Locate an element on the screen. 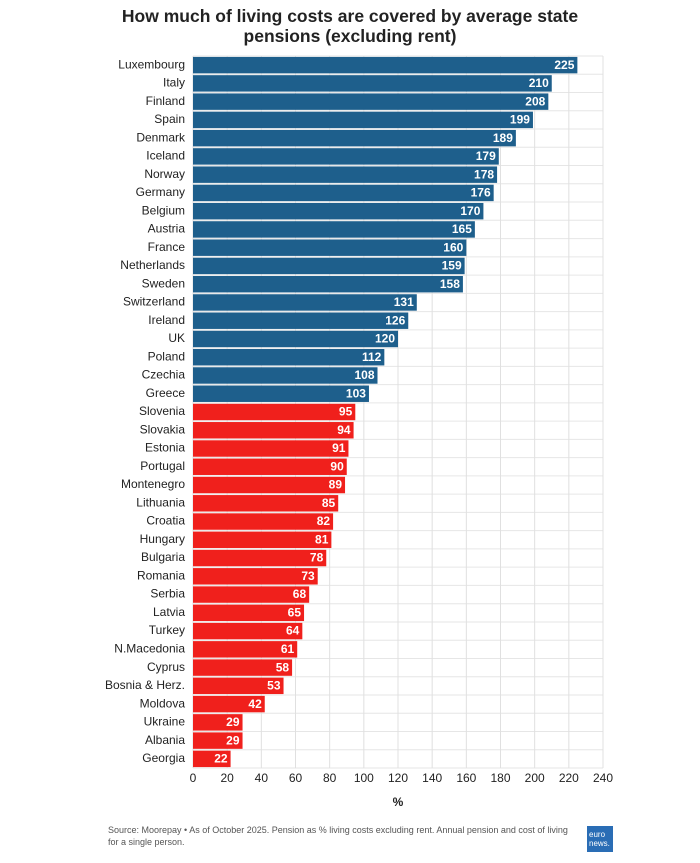 Image resolution: width=700 pixels, height=863 pixels. x-axis-label: % is located at coordinates (398, 802).